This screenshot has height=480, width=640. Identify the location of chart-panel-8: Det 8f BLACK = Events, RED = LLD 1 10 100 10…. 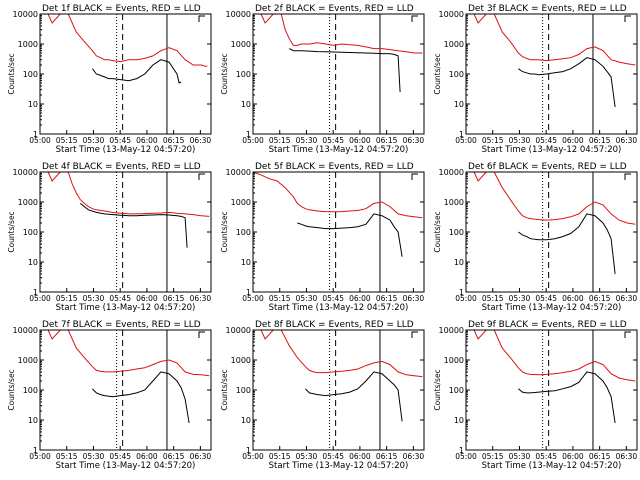
(322, 395).